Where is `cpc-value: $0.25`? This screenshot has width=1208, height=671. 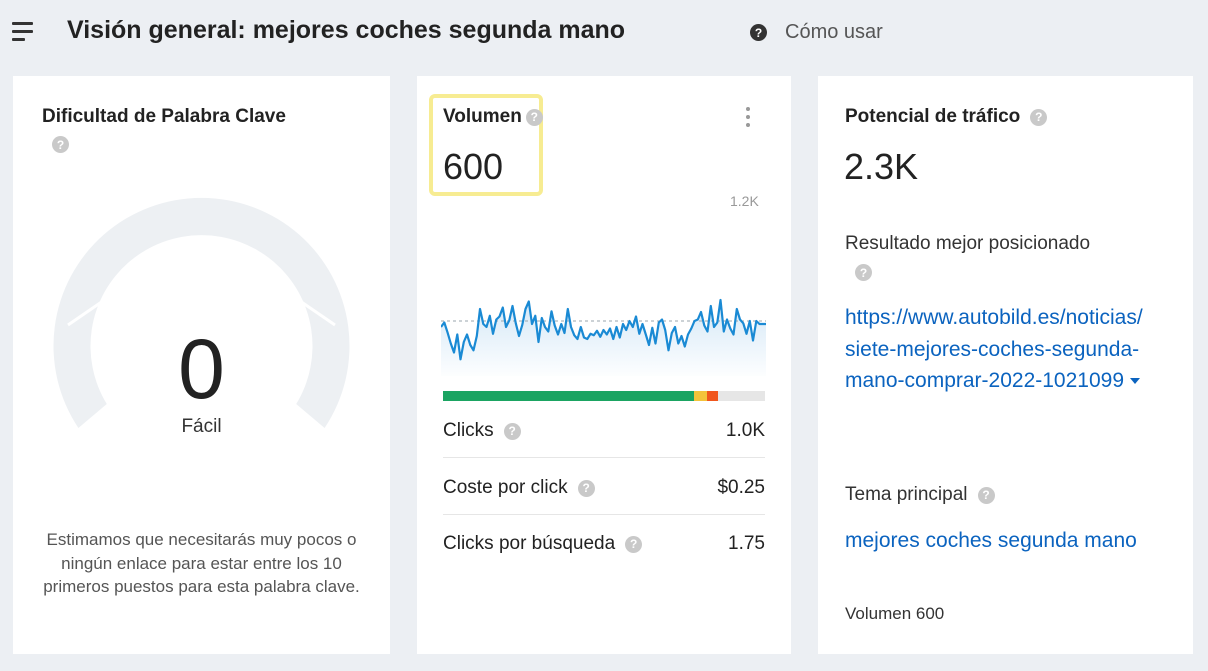 cpc-value: $0.25 is located at coordinates (741, 487).